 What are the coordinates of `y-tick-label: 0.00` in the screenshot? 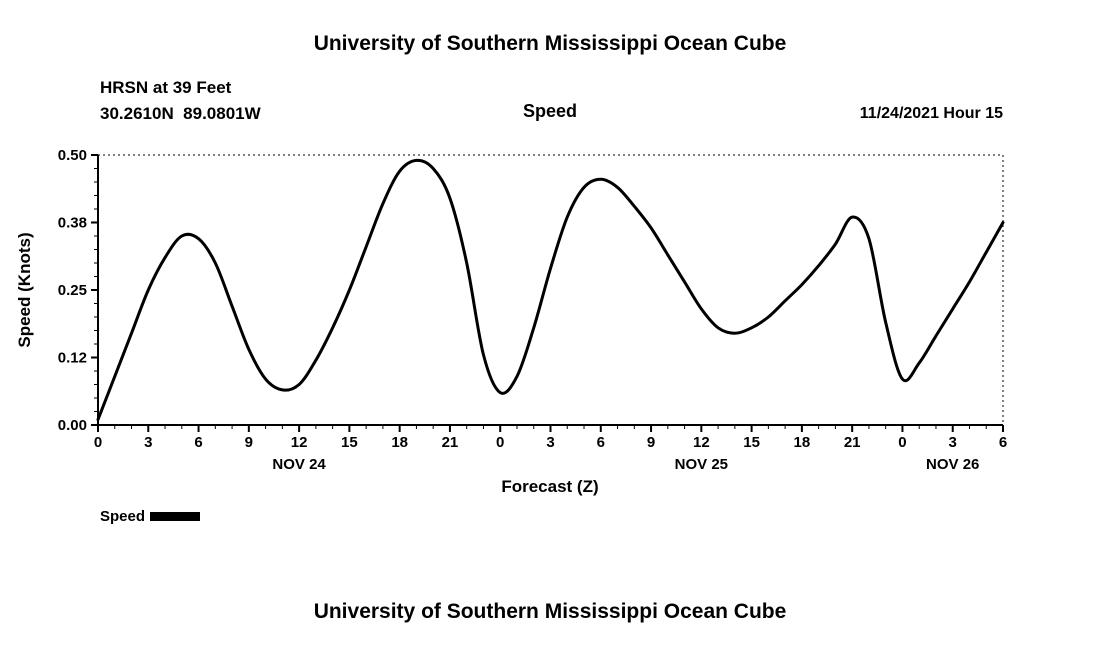 It's located at (72, 425).